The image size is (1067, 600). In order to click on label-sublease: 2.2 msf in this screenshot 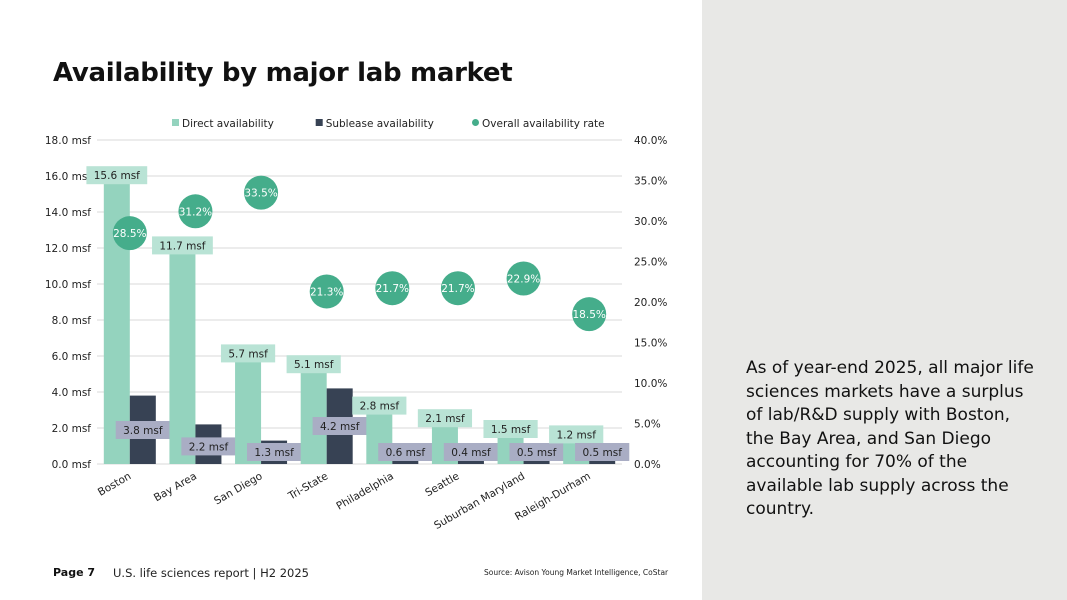, I will do `click(209, 447)`.